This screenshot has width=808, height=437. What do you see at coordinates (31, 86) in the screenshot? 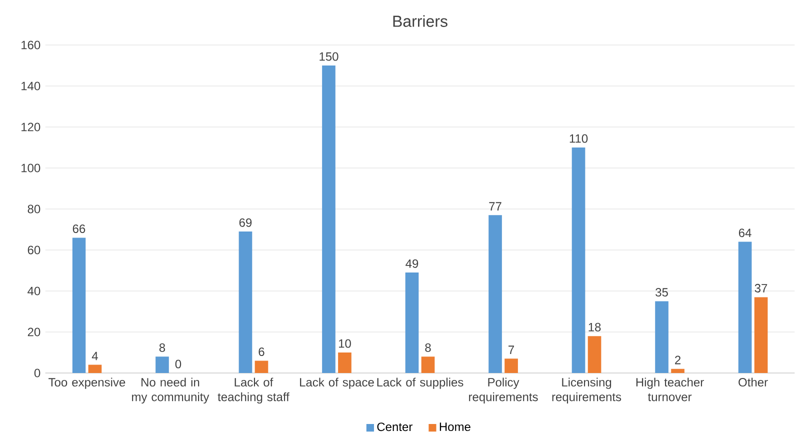
I see `y-tick-label: 140` at bounding box center [31, 86].